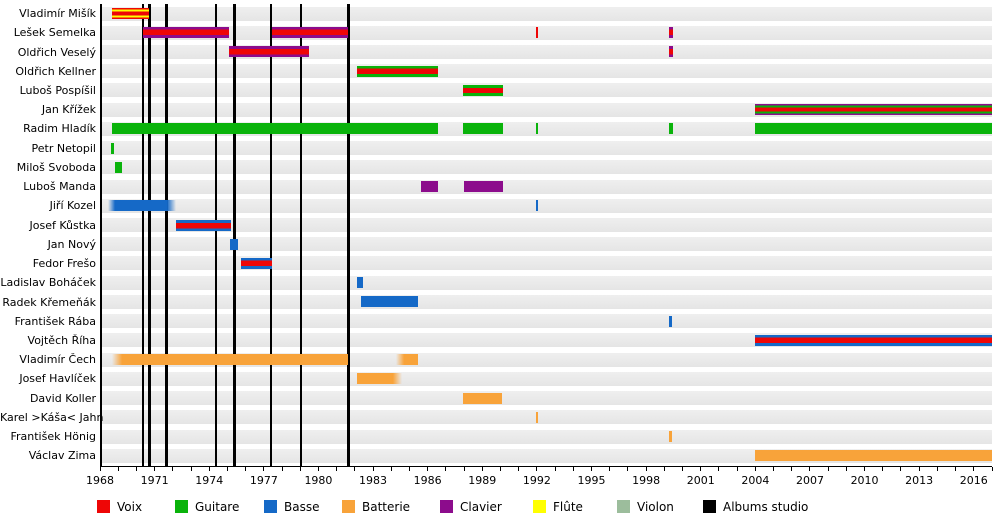 The width and height of the screenshot is (1000, 525). I want to click on axis-year-label: 2004, so click(755, 480).